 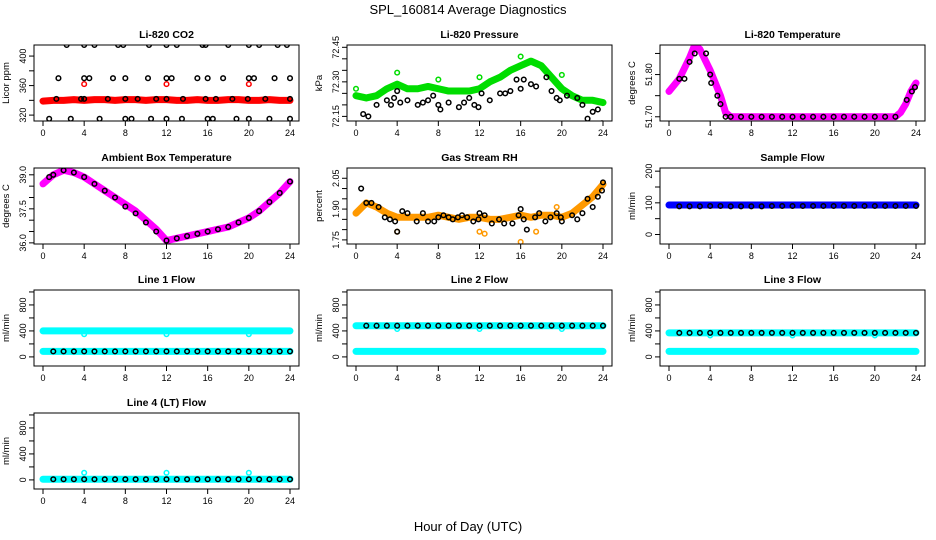 What do you see at coordinates (319, 206) in the screenshot?
I see `y-axis-label: percent` at bounding box center [319, 206].